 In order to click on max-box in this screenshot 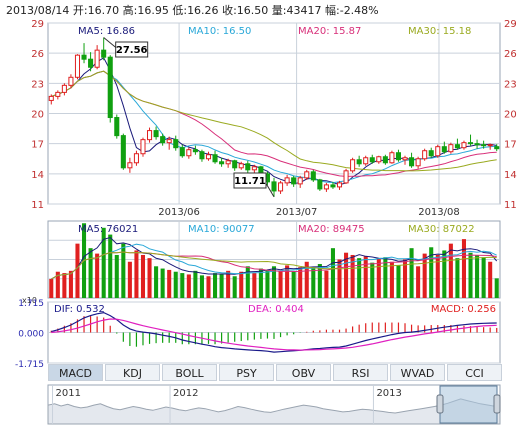, I will do `click(132, 49)`.